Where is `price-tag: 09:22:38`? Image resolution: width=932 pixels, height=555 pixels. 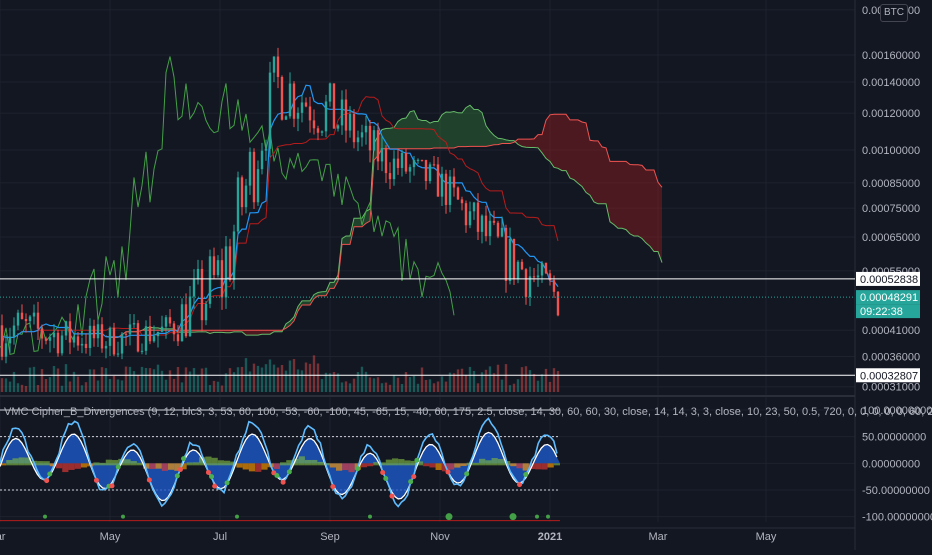
price-tag: 09:22:38 is located at coordinates (881, 312).